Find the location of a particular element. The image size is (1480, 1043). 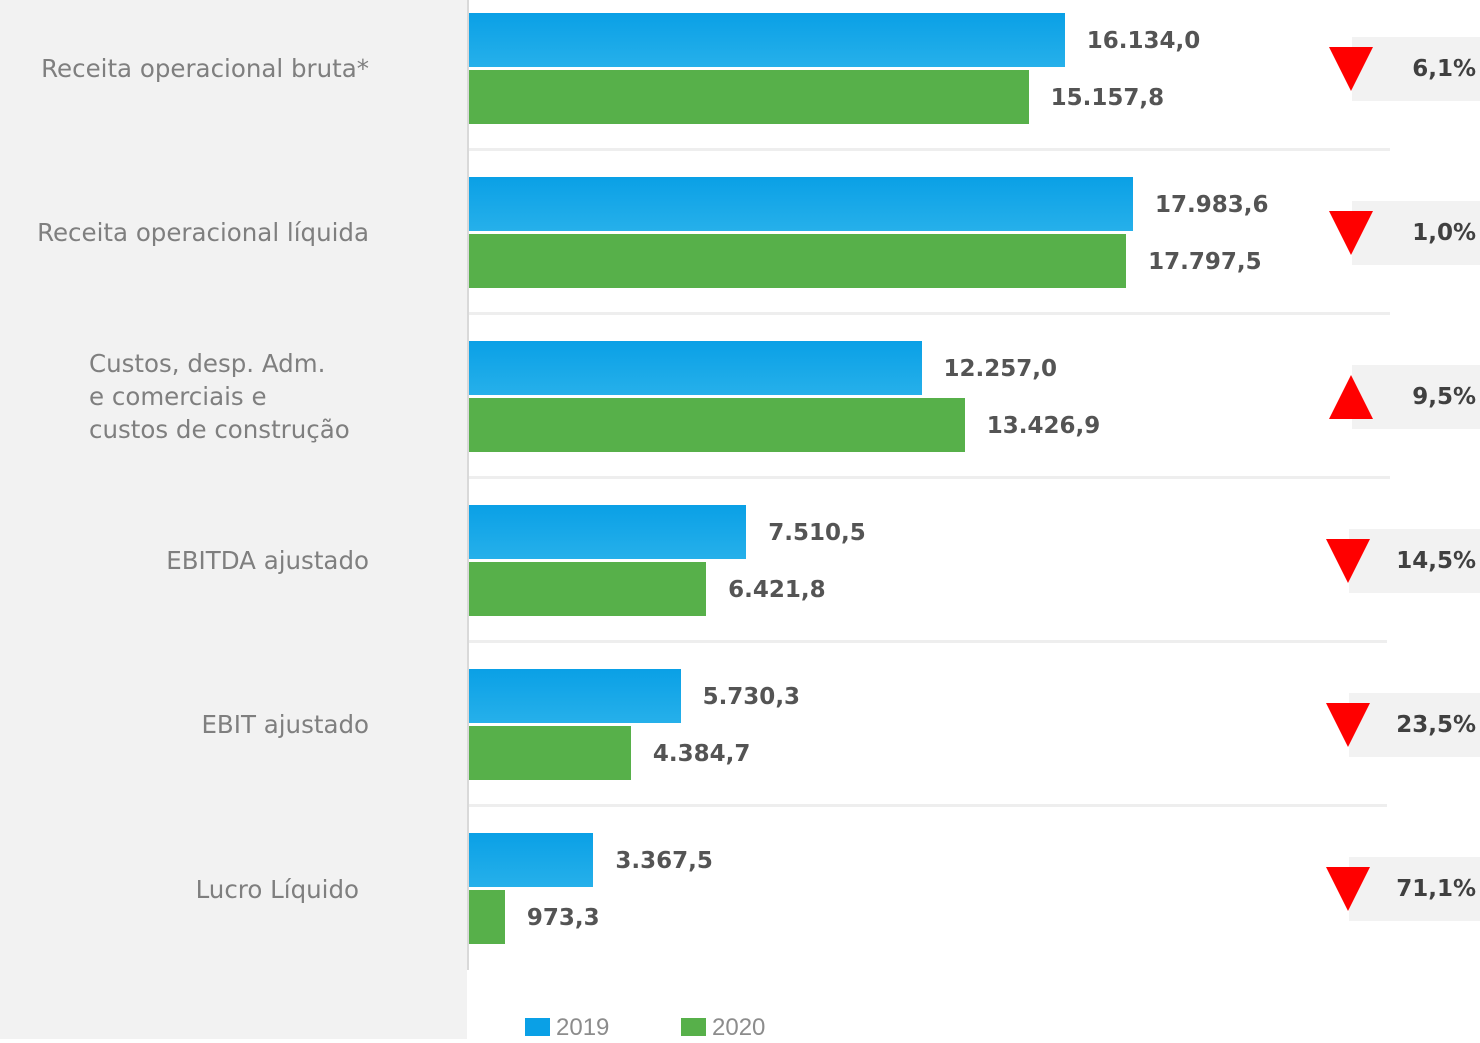

value-label-2019: 5.730,3 is located at coordinates (751, 697).